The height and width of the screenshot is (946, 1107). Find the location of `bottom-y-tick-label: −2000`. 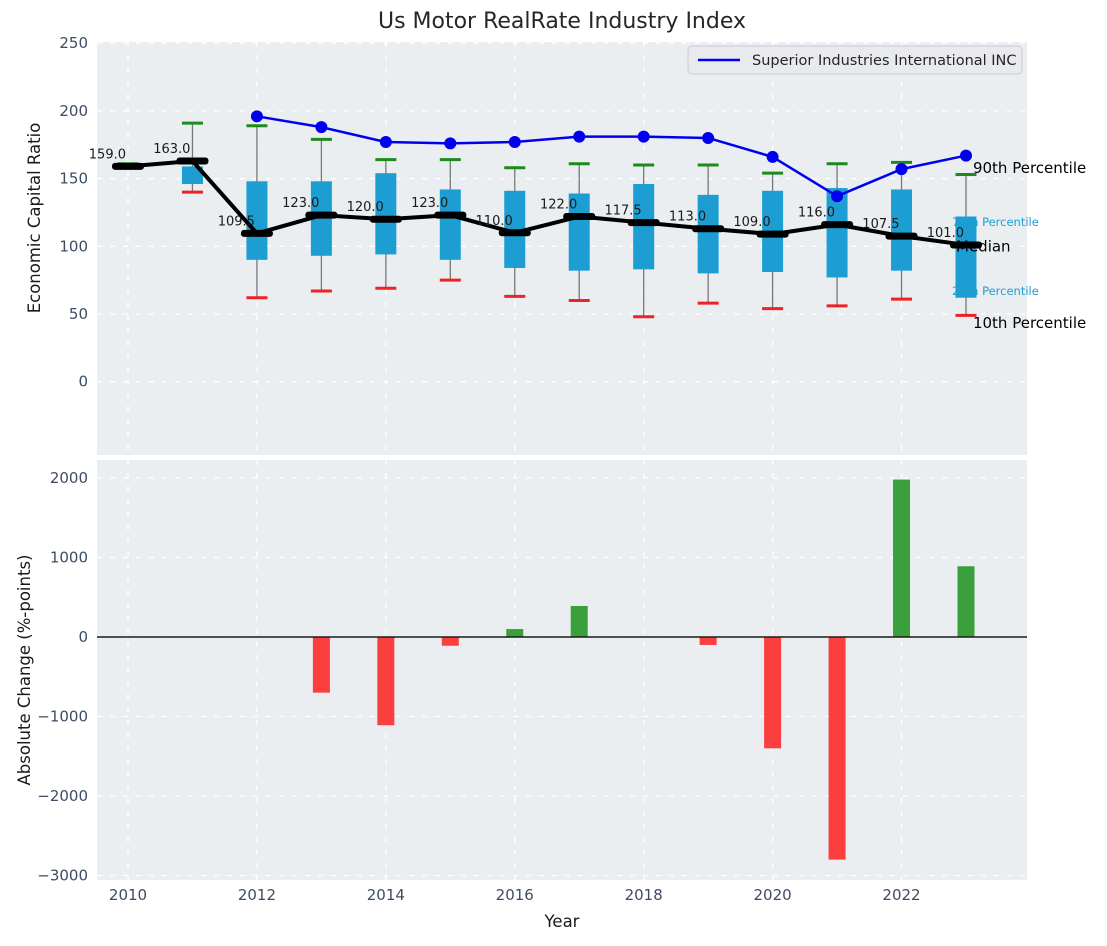

bottom-y-tick-label: −2000 is located at coordinates (62, 796).